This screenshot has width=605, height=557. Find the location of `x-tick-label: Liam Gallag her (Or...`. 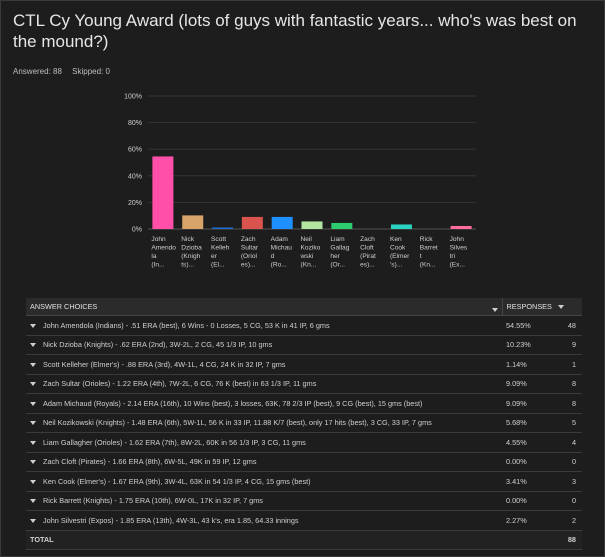

x-tick-label: Liam Gallag her (Or... is located at coordinates (339, 252).